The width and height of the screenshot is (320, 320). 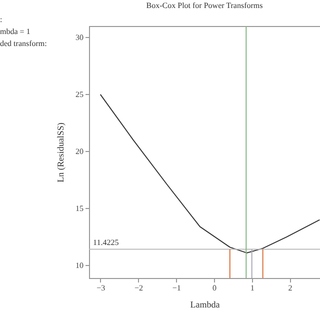 I want to click on y-tick-label: 15, so click(x=80, y=208).